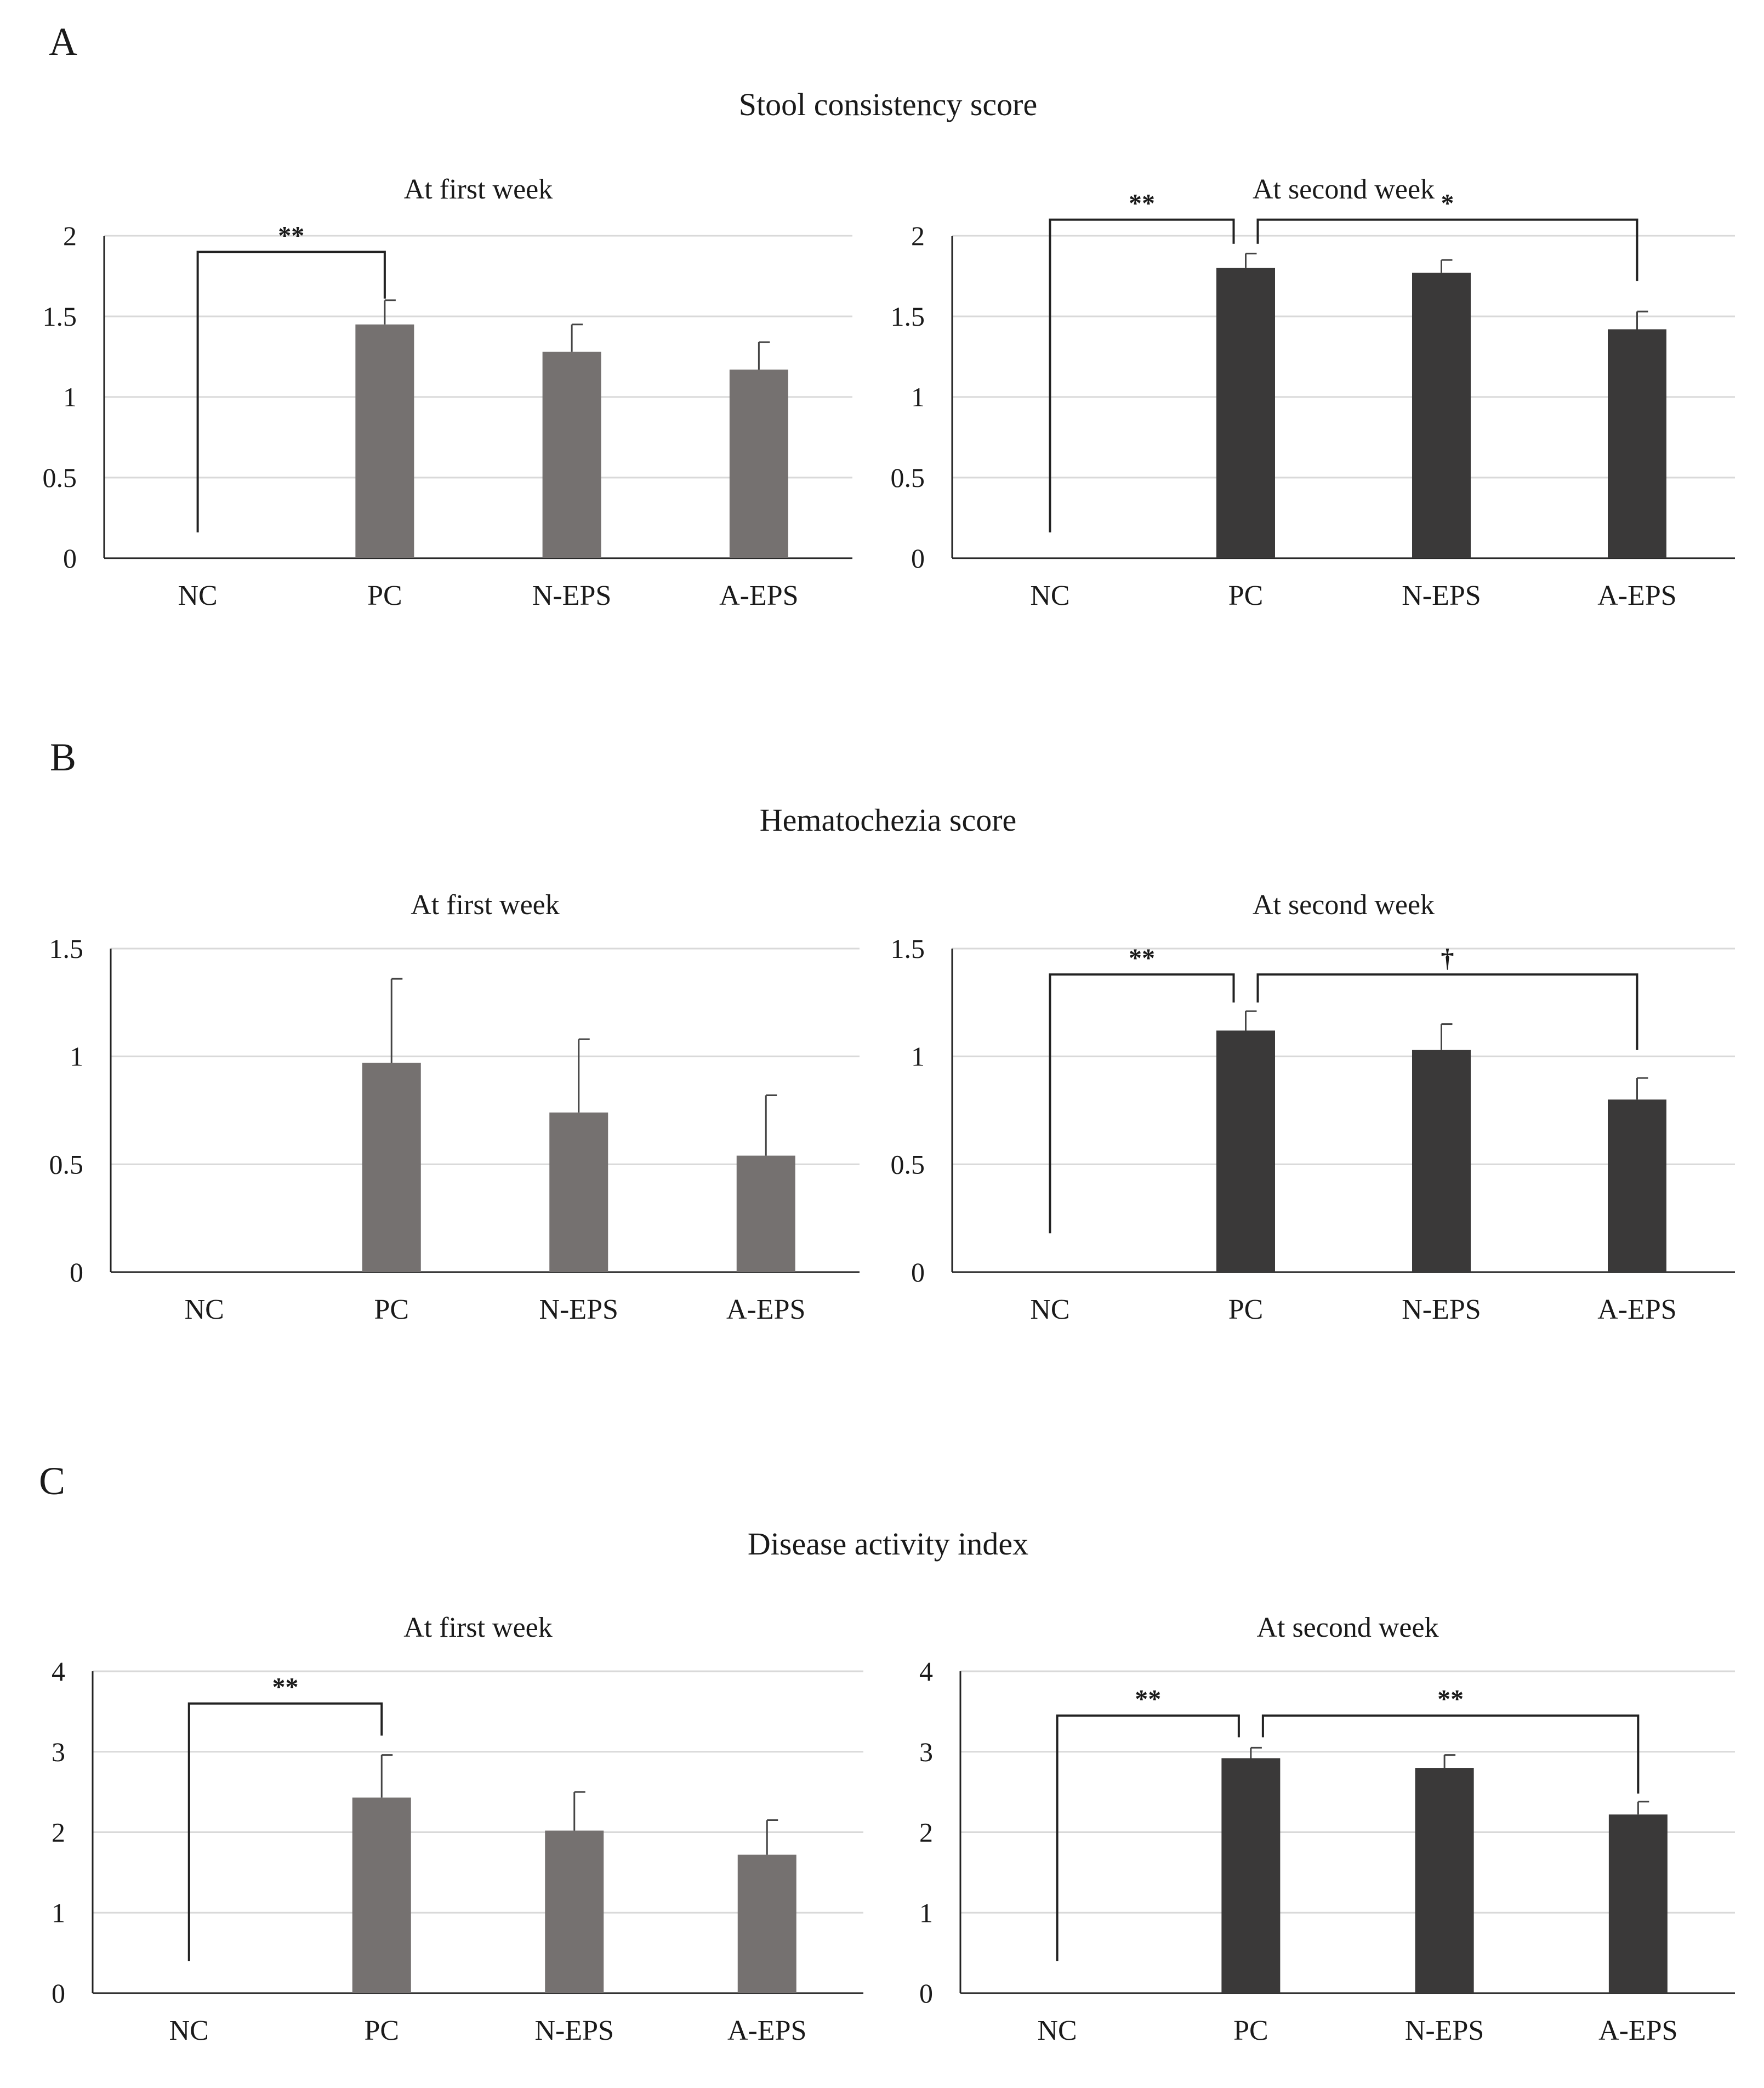  I want to click on significance-marker: †, so click(1447, 959).